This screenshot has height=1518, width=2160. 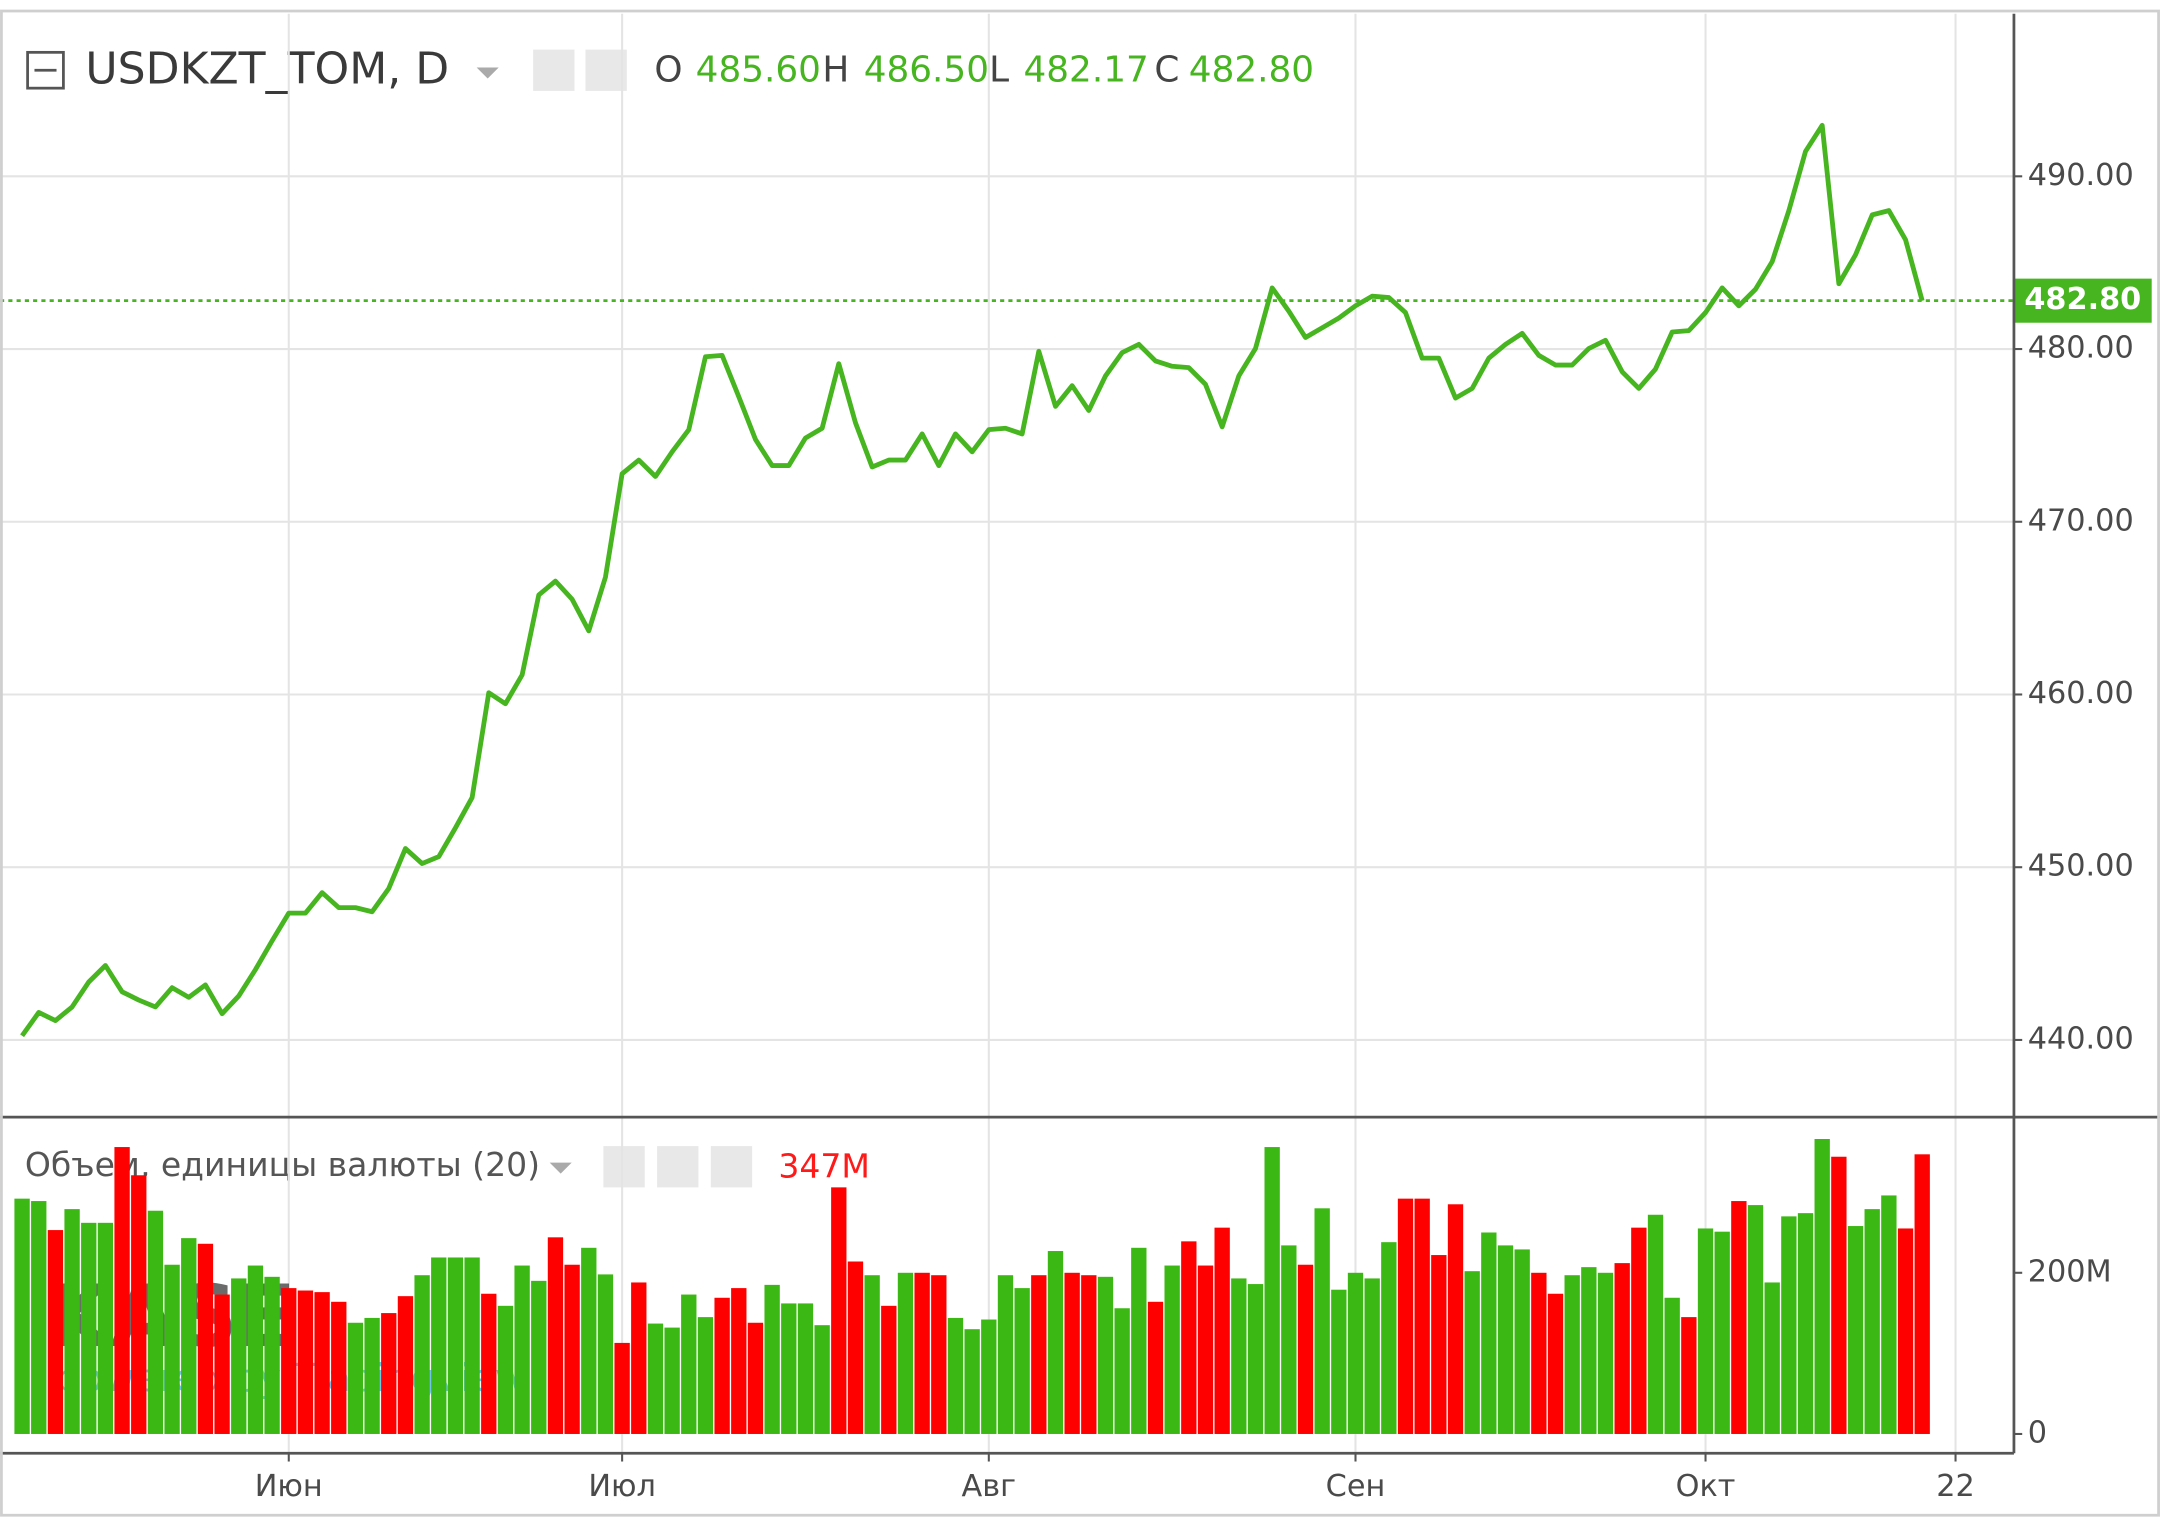 I want to click on volume-settings-button, so click(x=678, y=1167).